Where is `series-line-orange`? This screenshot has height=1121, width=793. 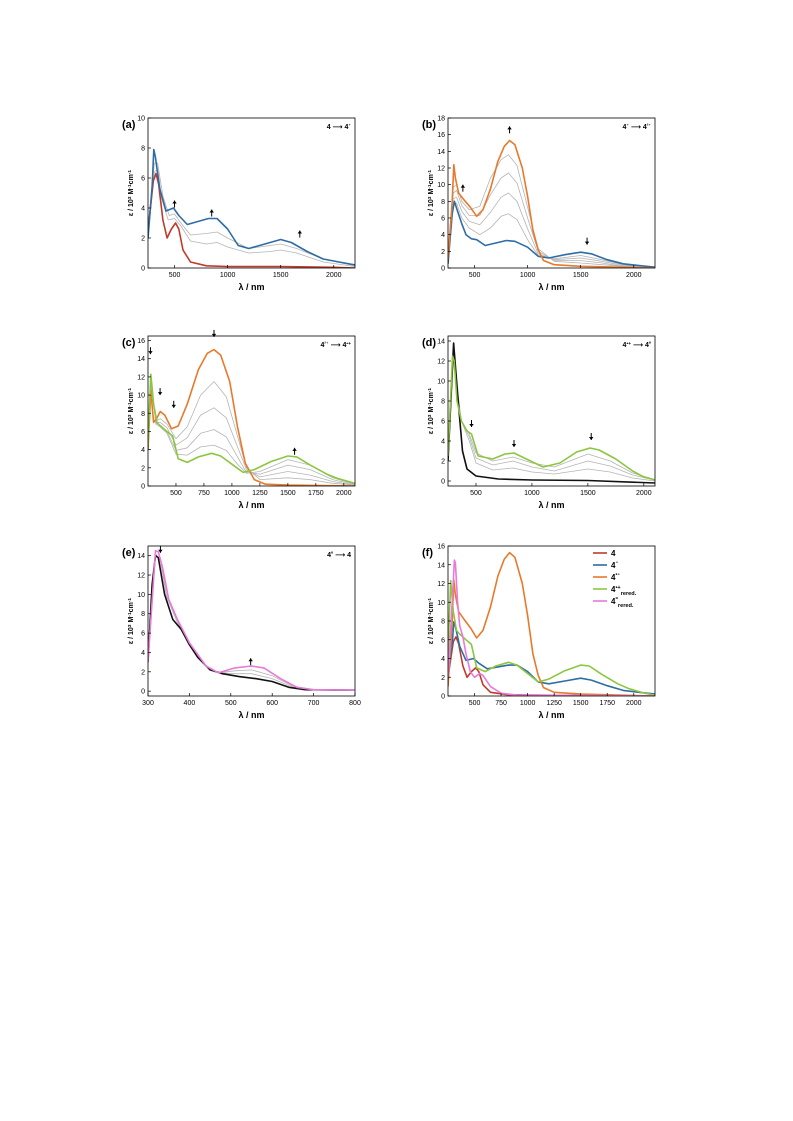
series-line-orange is located at coordinates (551, 203).